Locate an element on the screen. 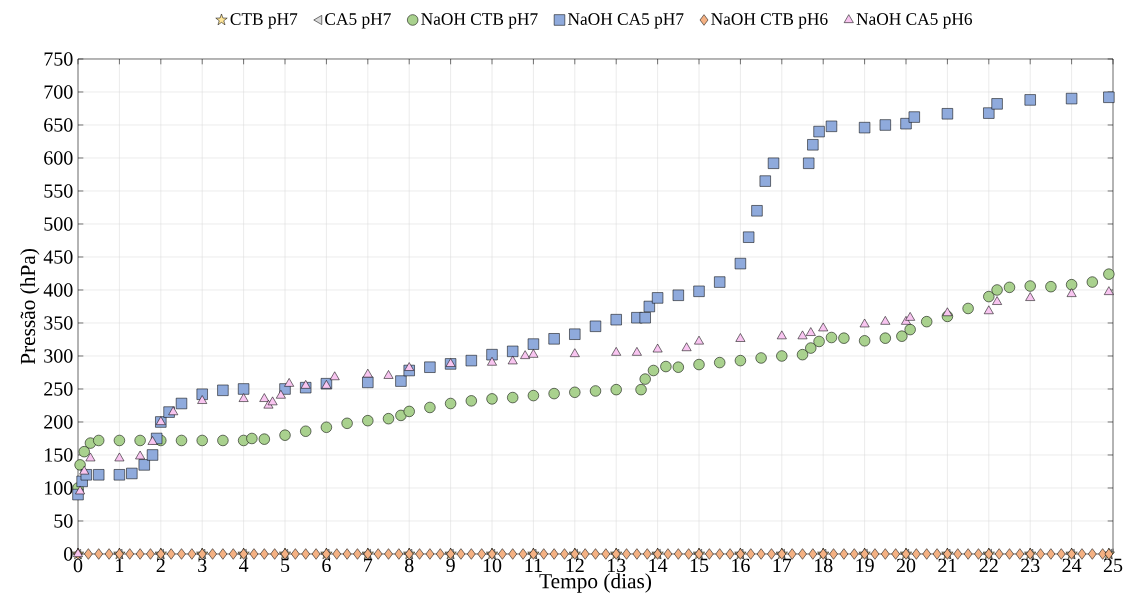 The width and height of the screenshot is (1126, 616). y-tick-label: 300 is located at coordinates (58, 356).